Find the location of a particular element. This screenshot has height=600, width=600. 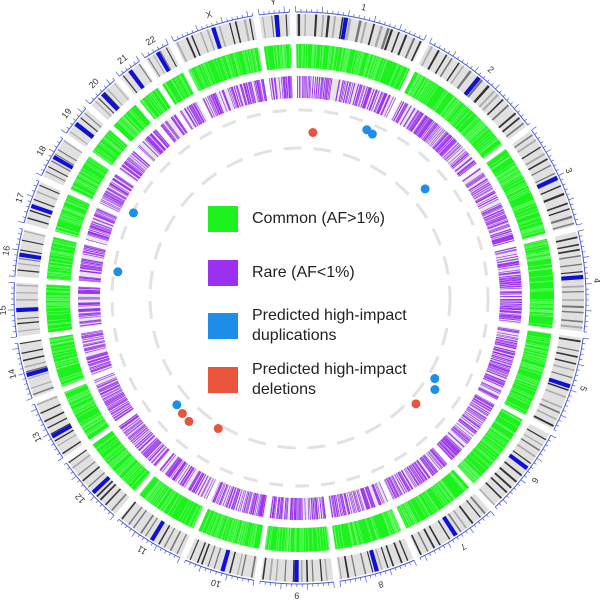

chr14-common-variant is located at coordinates (63, 349).